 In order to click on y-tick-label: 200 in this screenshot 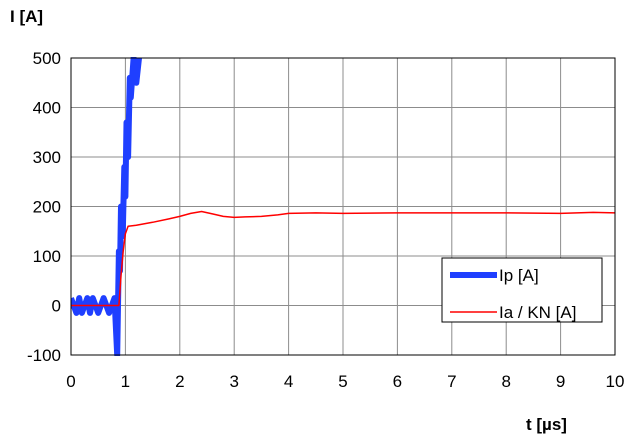, I will do `click(47, 207)`.